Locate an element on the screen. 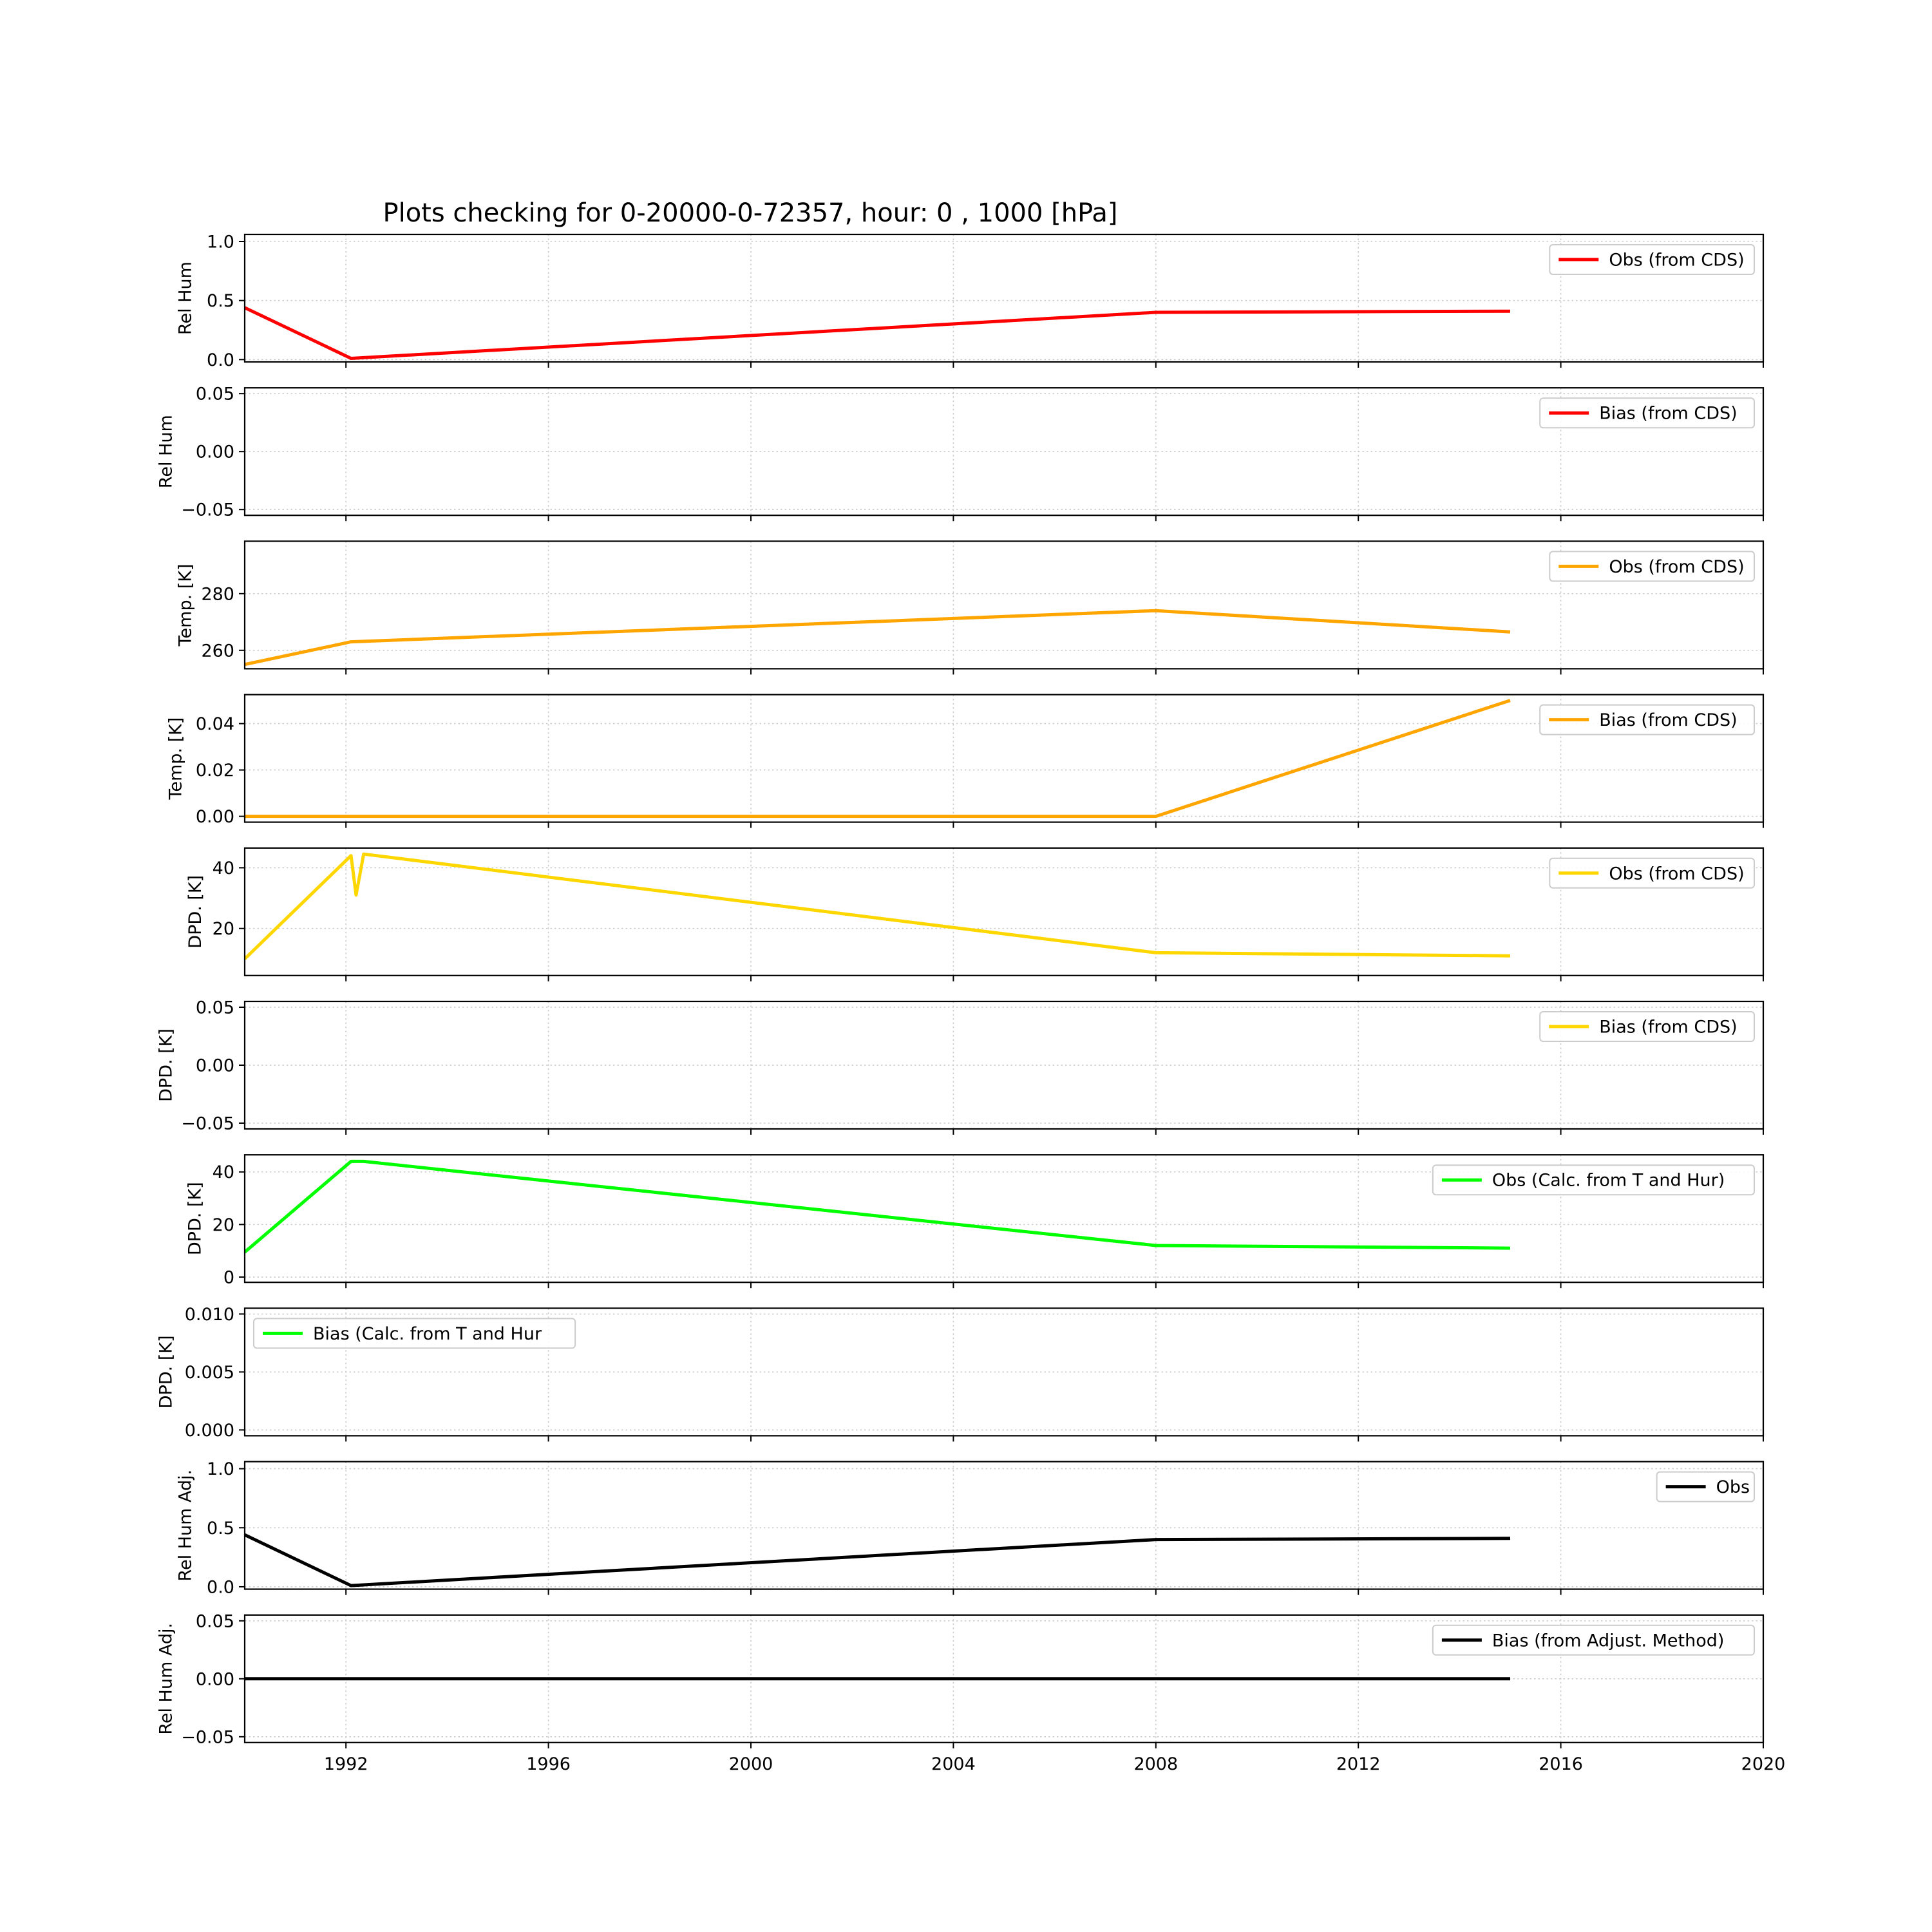 The image size is (1932, 1932). legend-label: Obs (Calc. from T and Hur) is located at coordinates (1609, 1181).